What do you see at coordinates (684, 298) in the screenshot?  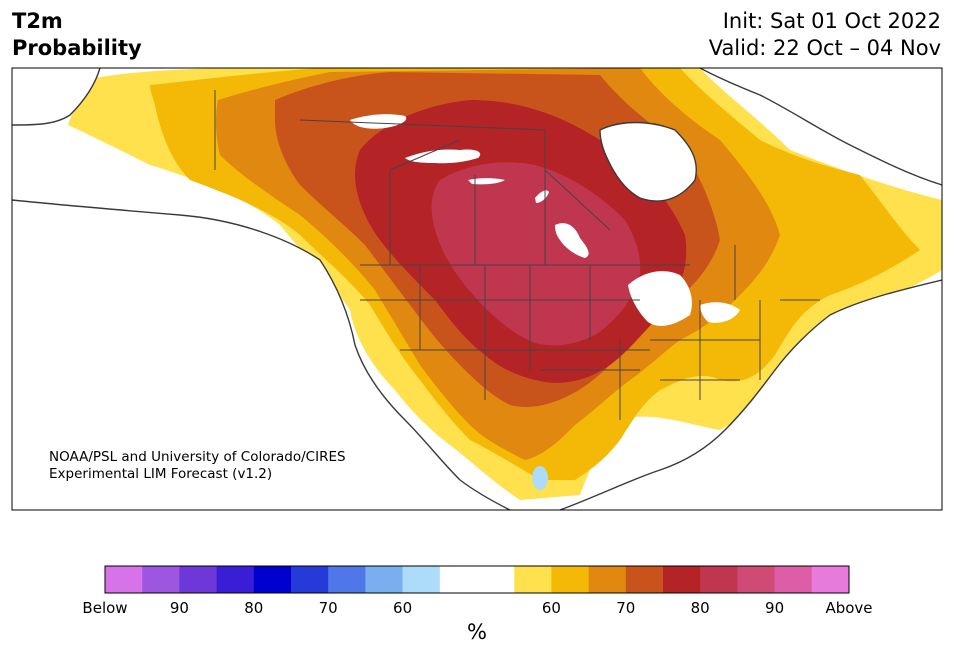 I see `great-lakes` at bounding box center [684, 298].